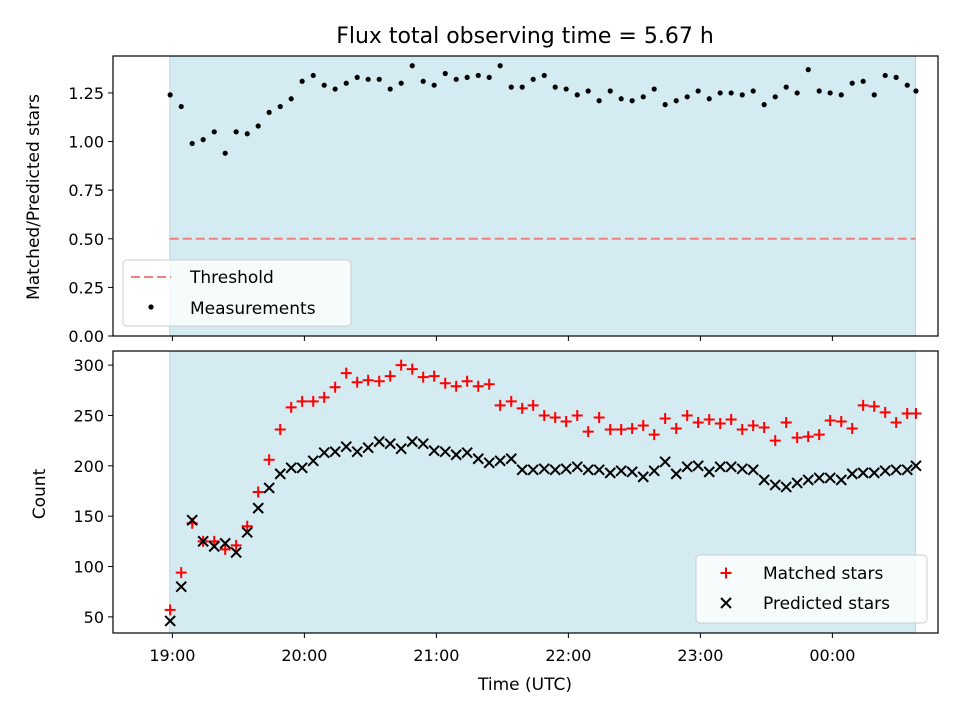  I want to click on legend-threshold-label: Threshold, so click(231, 278).